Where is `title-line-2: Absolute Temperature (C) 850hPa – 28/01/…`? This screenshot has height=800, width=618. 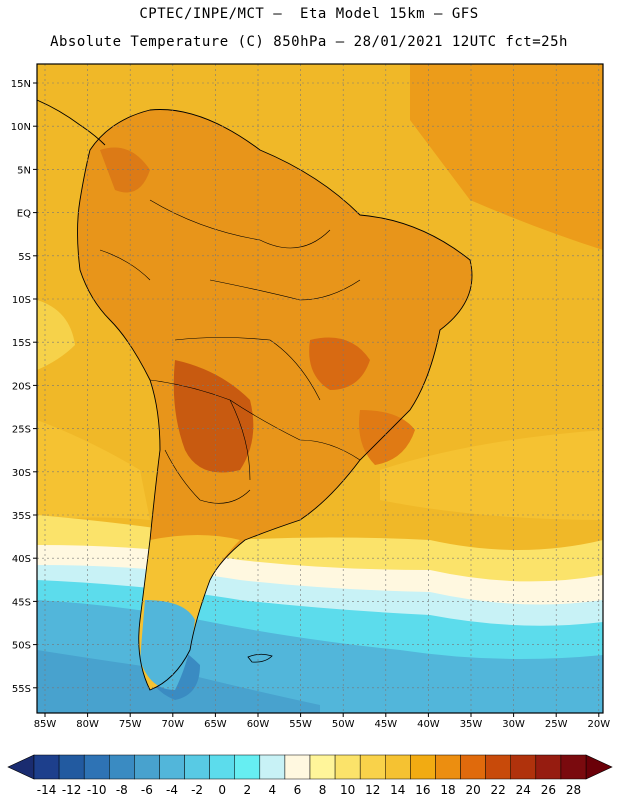 title-line-2: Absolute Temperature (C) 850hPa – 28/01/… is located at coordinates (309, 42).